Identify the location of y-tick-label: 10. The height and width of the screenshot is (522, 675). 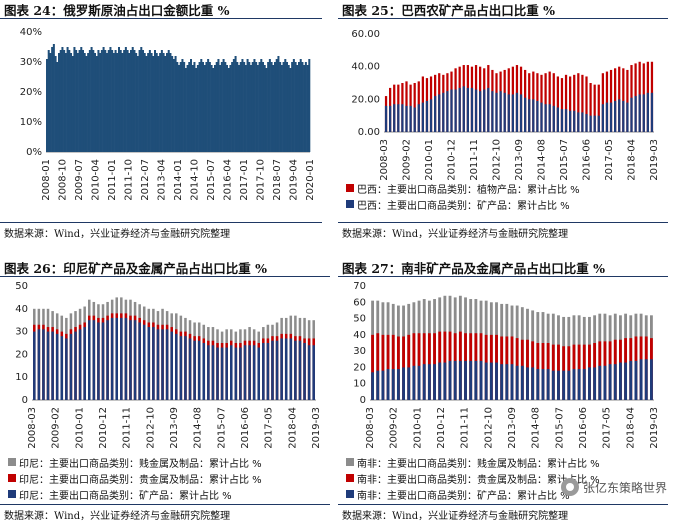
(359, 384).